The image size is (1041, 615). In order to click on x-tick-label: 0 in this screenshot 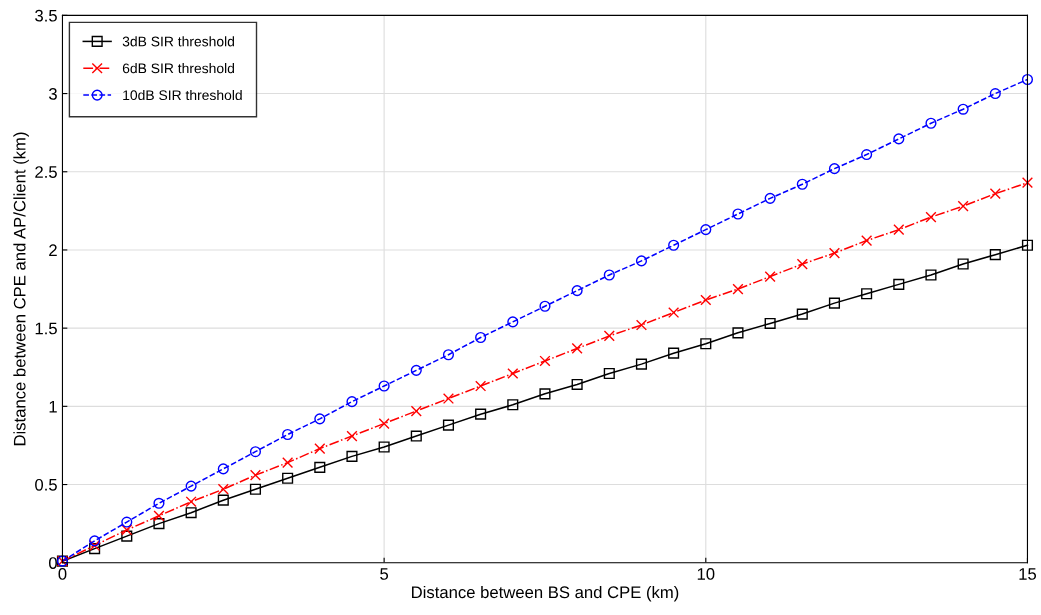, I will do `click(62, 574)`.